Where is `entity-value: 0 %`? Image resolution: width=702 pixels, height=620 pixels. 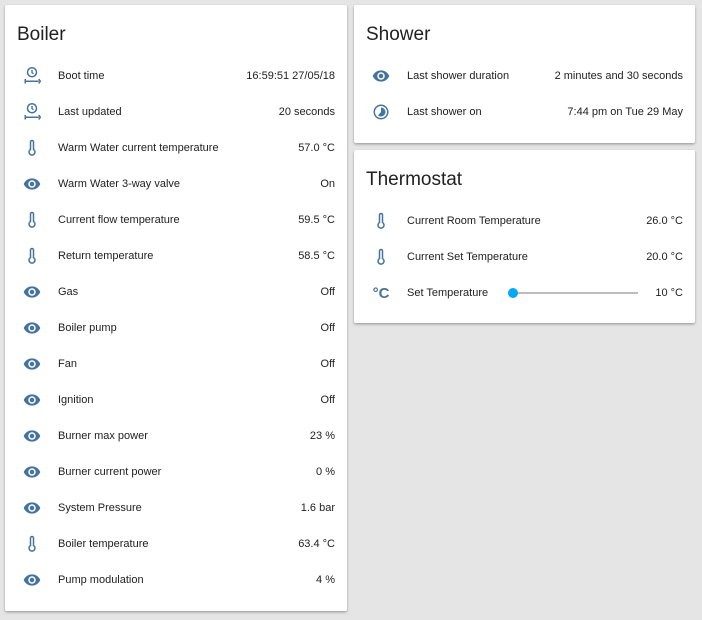
entity-value: 0 % is located at coordinates (325, 472).